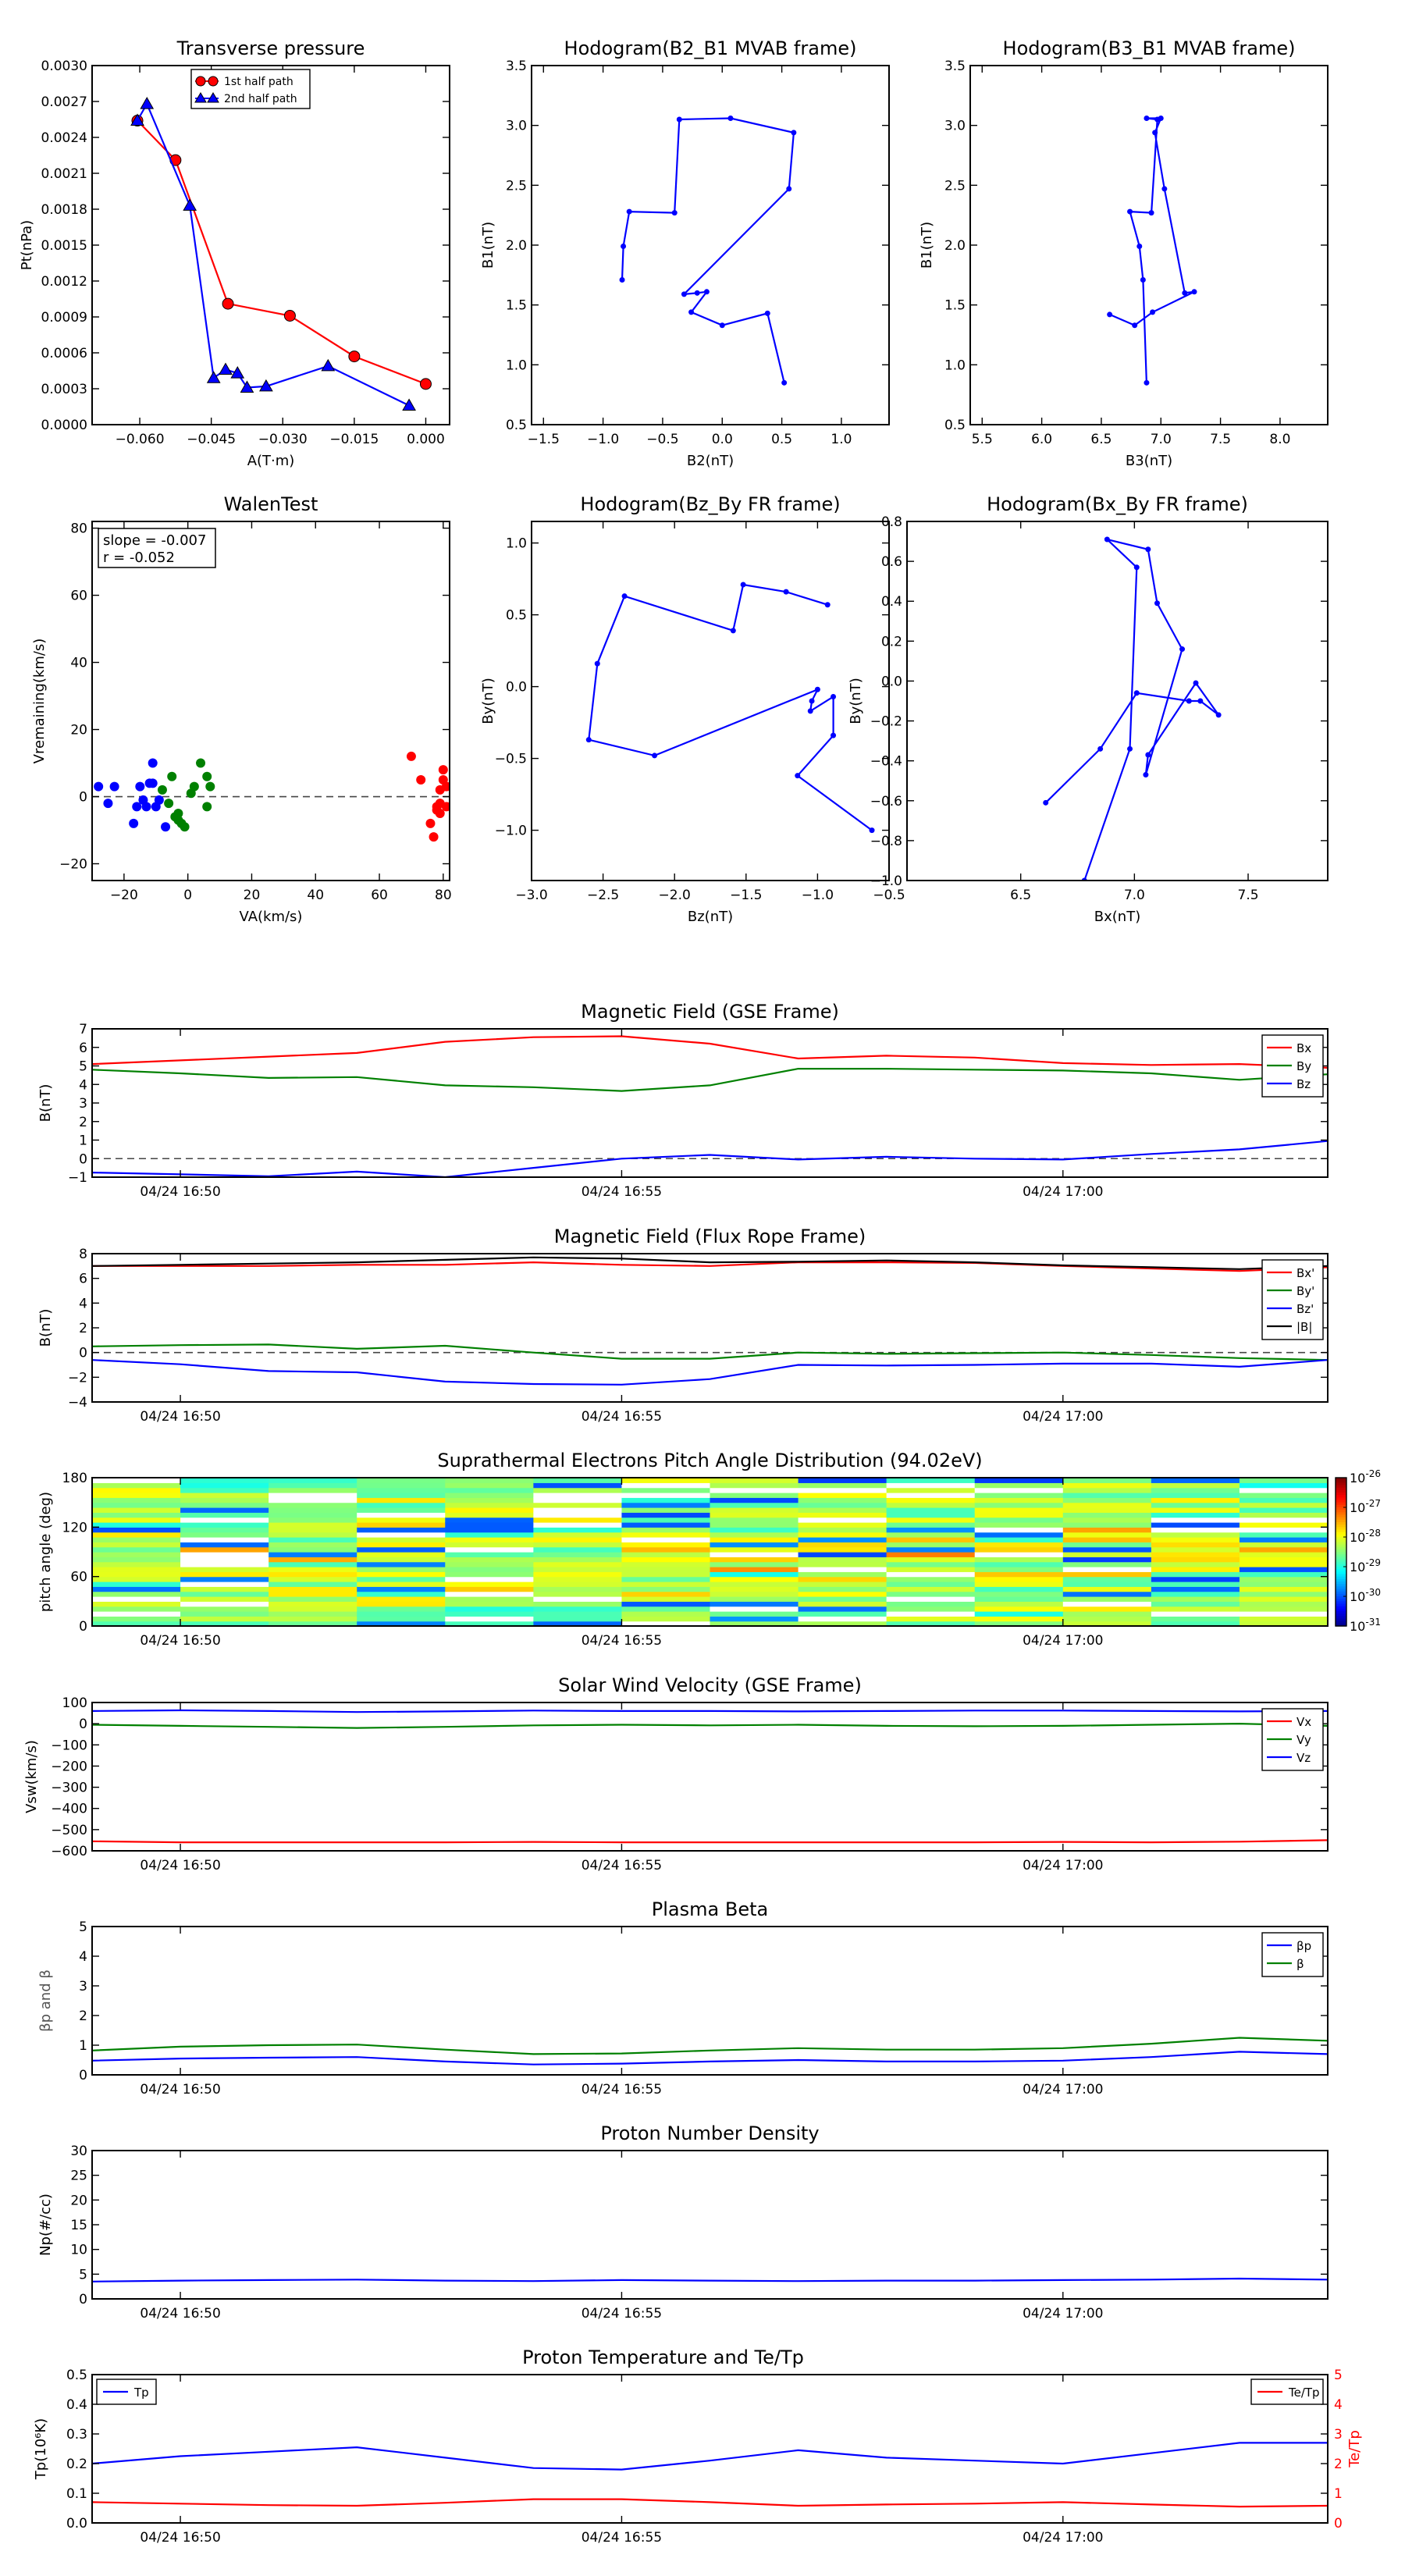 Image resolution: width=1405 pixels, height=2576 pixels. What do you see at coordinates (180, 2314) in the screenshot?
I see `x-tick-label: 04/24 16:50` at bounding box center [180, 2314].